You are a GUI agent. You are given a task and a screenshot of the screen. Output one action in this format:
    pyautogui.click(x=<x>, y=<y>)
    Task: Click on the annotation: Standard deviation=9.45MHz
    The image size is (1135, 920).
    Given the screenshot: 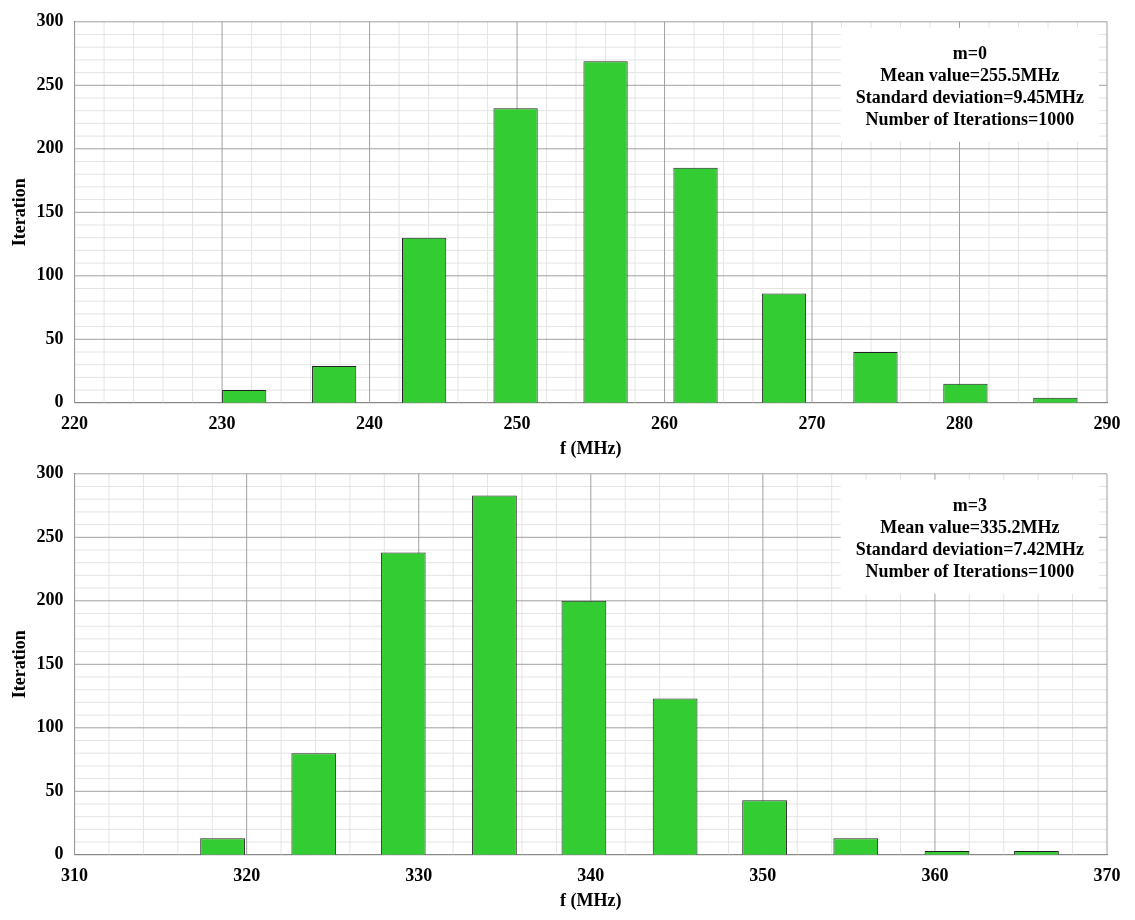 What is the action you would take?
    pyautogui.click(x=970, y=97)
    